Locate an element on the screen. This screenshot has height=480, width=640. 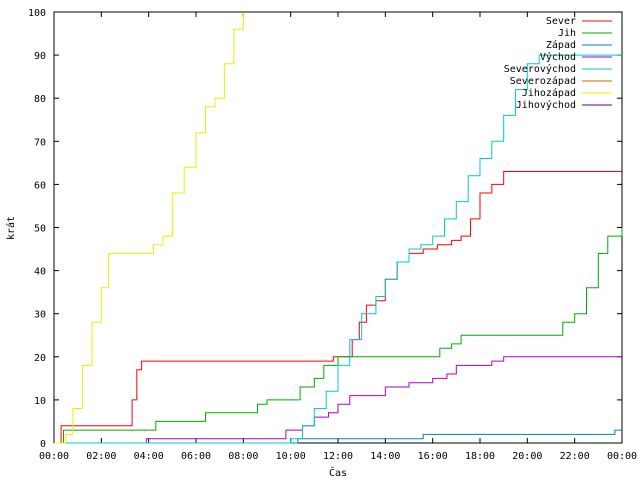
x-tick-label: 20:00 is located at coordinates (527, 456).